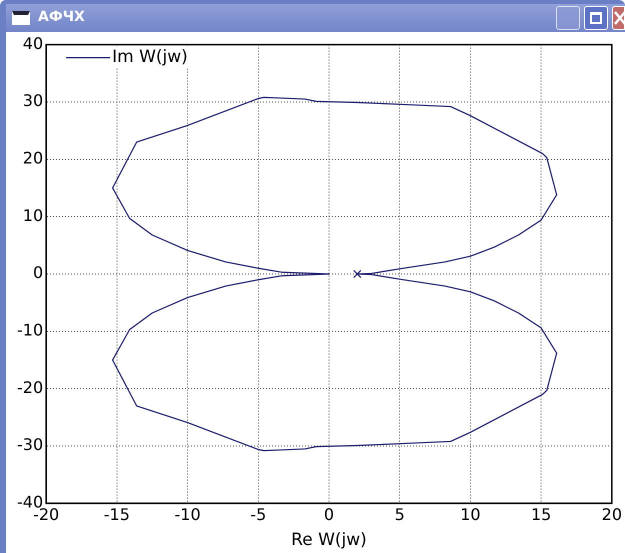 Image resolution: width=625 pixels, height=553 pixels. What do you see at coordinates (33, 43) in the screenshot?
I see `y-tick-label: 40` at bounding box center [33, 43].